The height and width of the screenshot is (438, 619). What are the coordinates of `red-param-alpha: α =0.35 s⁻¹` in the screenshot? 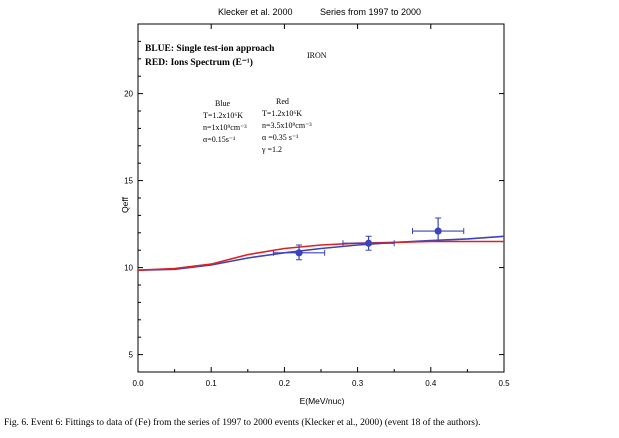 It's located at (280, 137).